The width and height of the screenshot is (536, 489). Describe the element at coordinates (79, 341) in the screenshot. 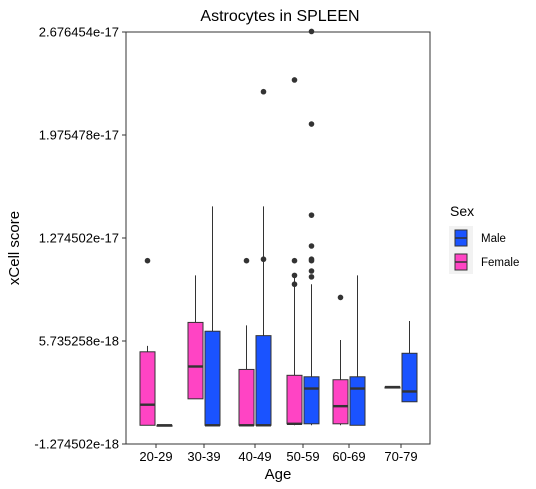

I see `y-tick-label: 5.735258e-18` at that location.